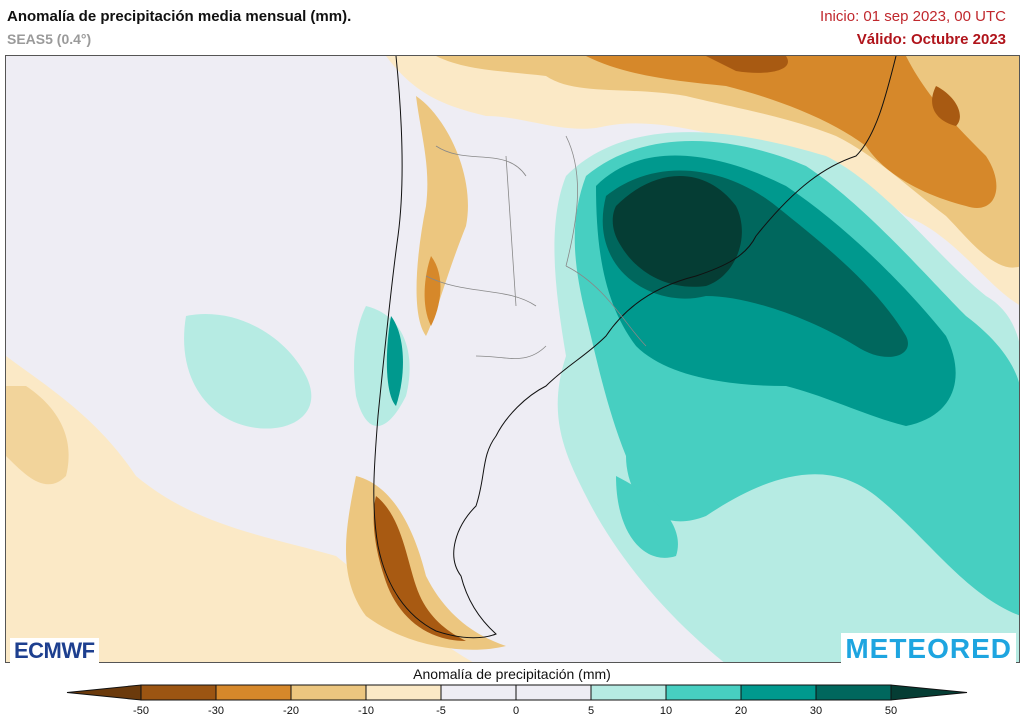 The width and height of the screenshot is (1024, 720). What do you see at coordinates (441, 711) in the screenshot?
I see `colorbar-tick-label: -5` at bounding box center [441, 711].